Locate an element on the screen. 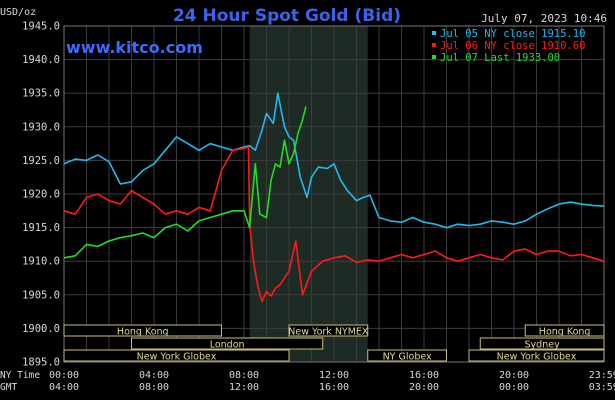  ny-time-tick-label: 12:00 is located at coordinates (334, 375).